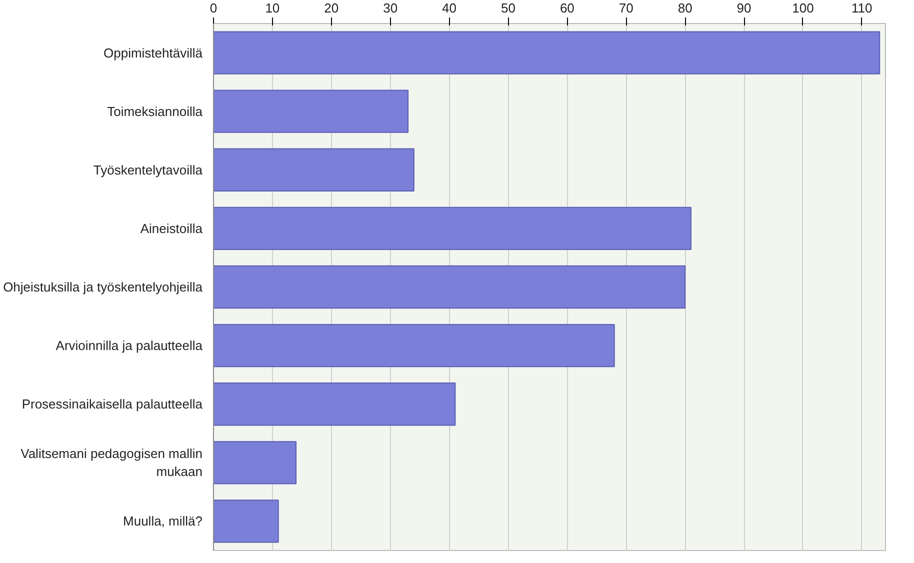 This screenshot has height=563, width=914. Describe the element at coordinates (685, 8) in the screenshot. I see `x-tick-label: 80` at that location.